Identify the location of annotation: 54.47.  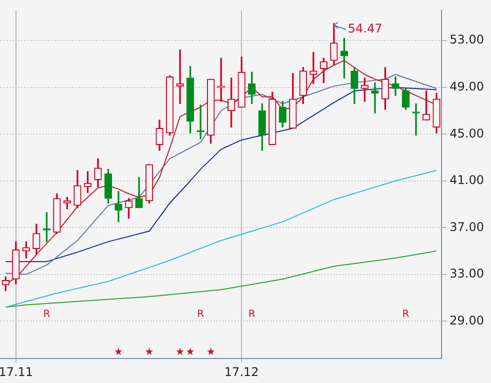
(365, 29).